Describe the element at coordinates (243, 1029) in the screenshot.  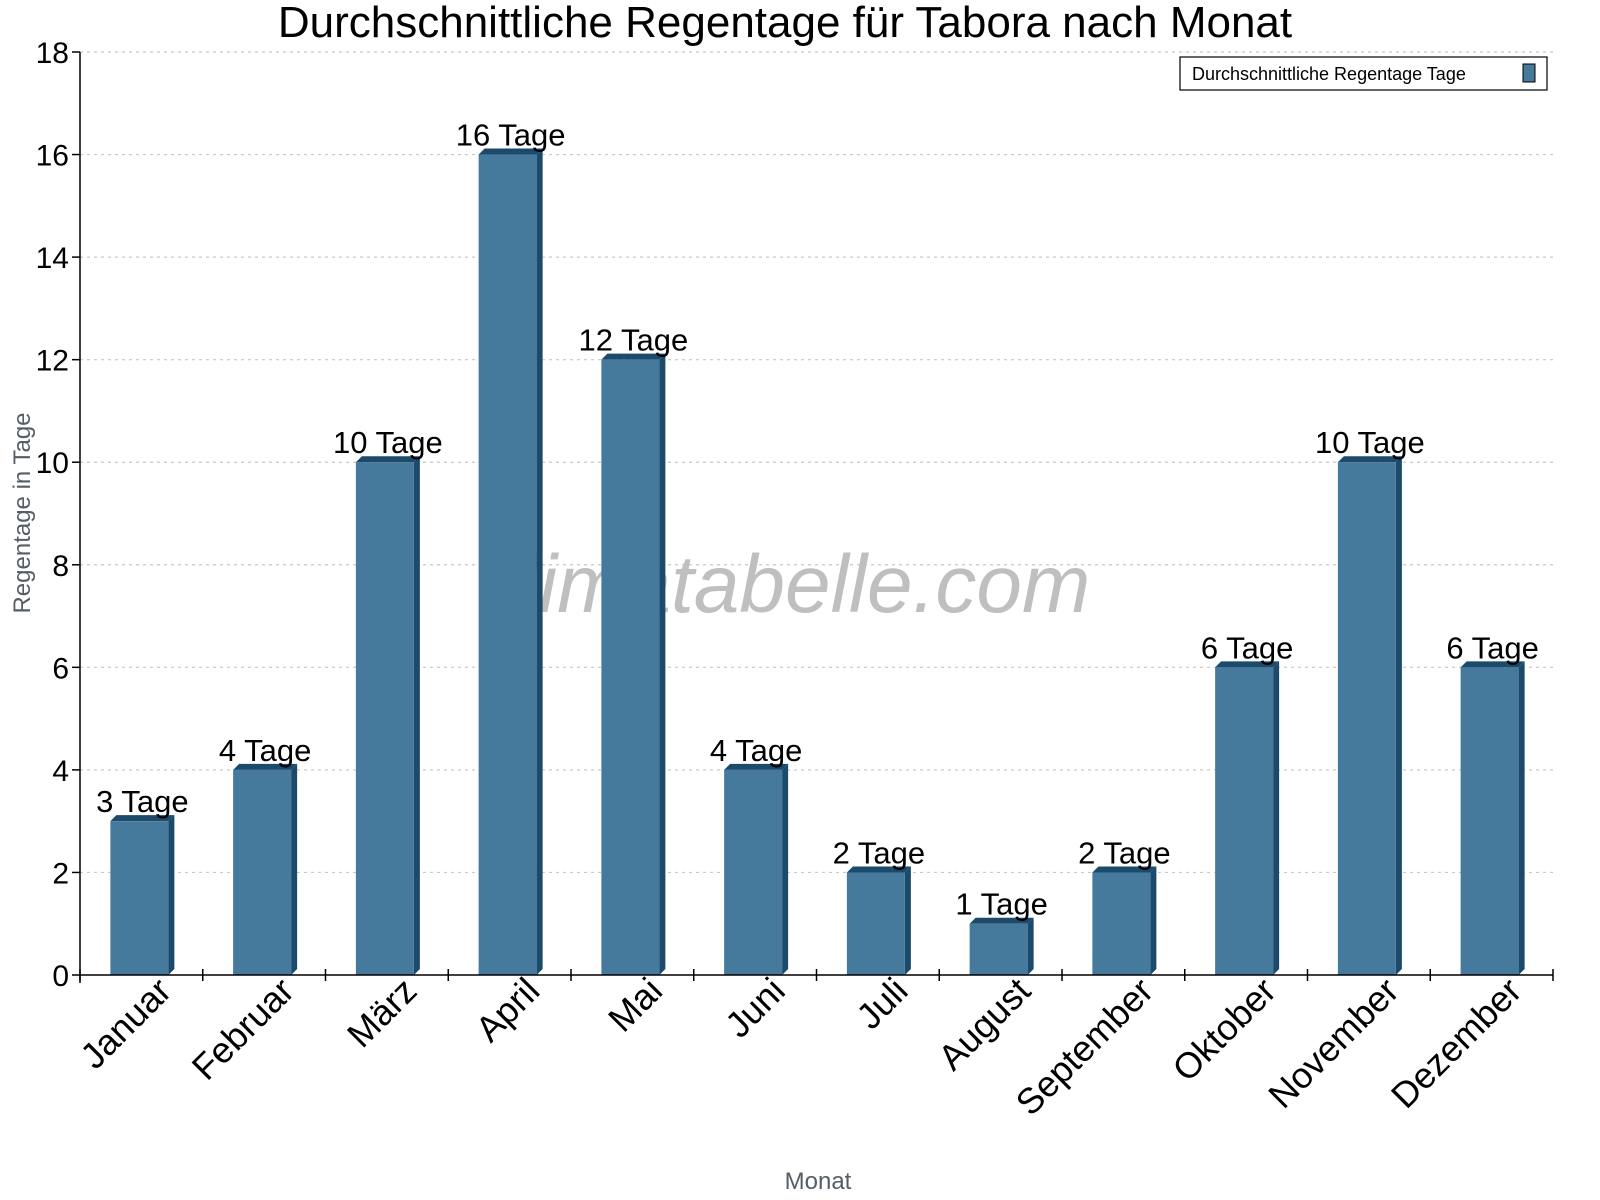
I see `x-tick-label: Februar` at that location.